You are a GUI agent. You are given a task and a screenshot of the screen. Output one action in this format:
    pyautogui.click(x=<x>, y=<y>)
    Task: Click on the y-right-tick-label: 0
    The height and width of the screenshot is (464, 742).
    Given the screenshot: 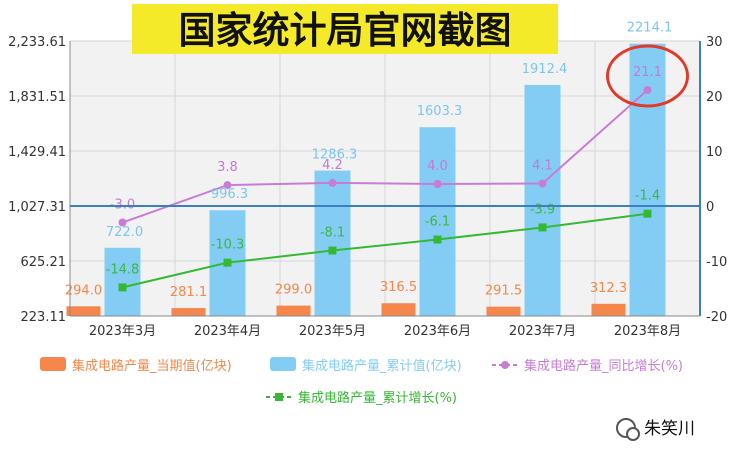 What is the action you would take?
    pyautogui.click(x=710, y=207)
    